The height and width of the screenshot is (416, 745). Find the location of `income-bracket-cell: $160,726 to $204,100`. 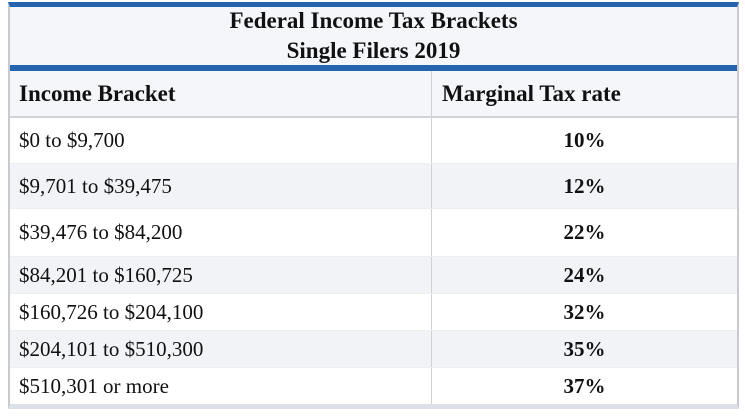

income-bracket-cell: $160,726 to $204,100 is located at coordinates (221, 312).